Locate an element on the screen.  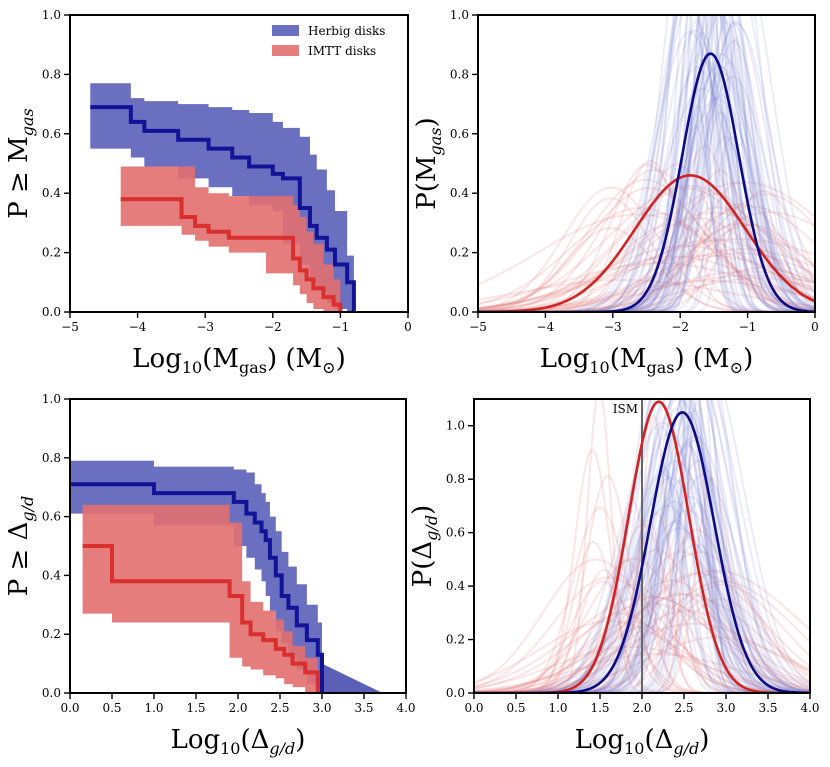
x-tick-label: 4.0 is located at coordinates (809, 708).